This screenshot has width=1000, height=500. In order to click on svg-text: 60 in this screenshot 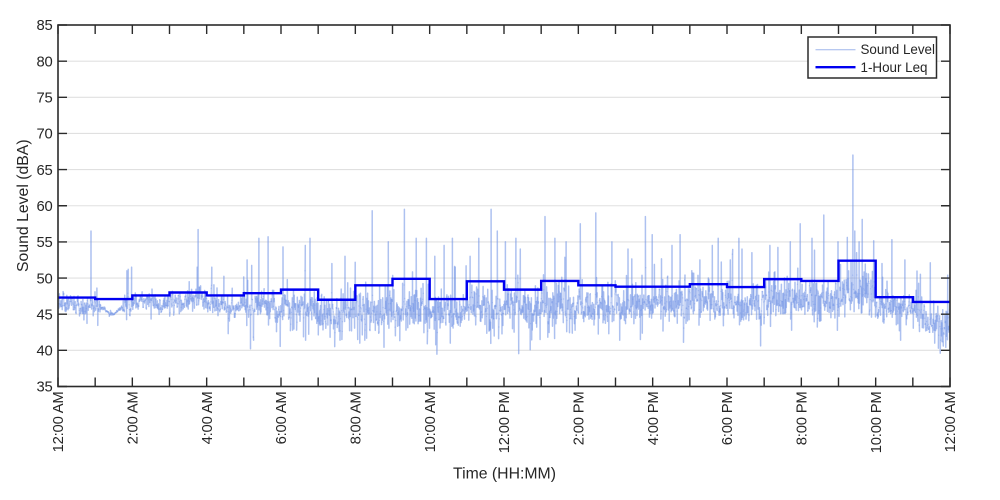, I will do `click(44, 207)`.